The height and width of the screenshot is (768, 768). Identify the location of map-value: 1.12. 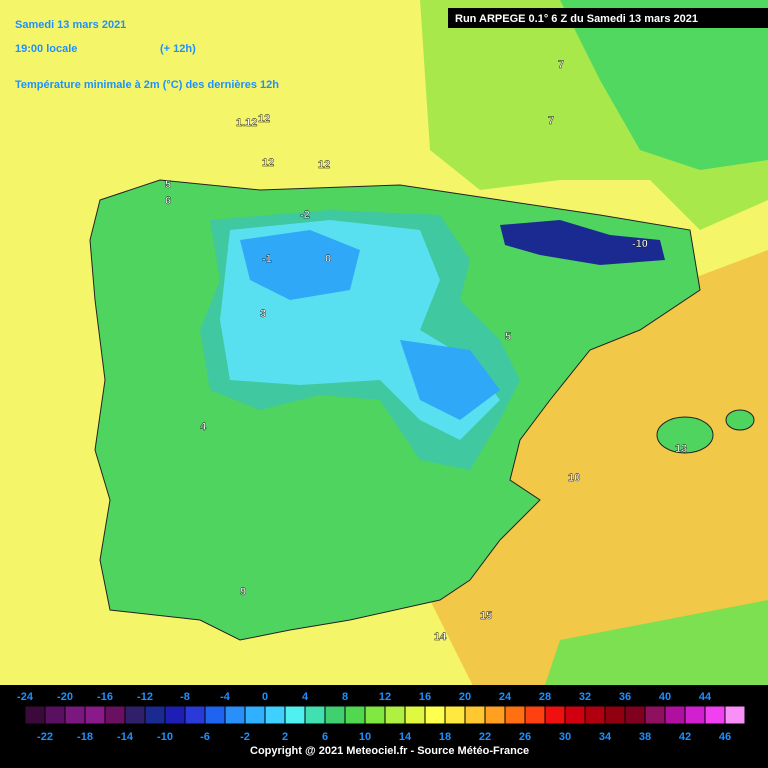
(246, 123).